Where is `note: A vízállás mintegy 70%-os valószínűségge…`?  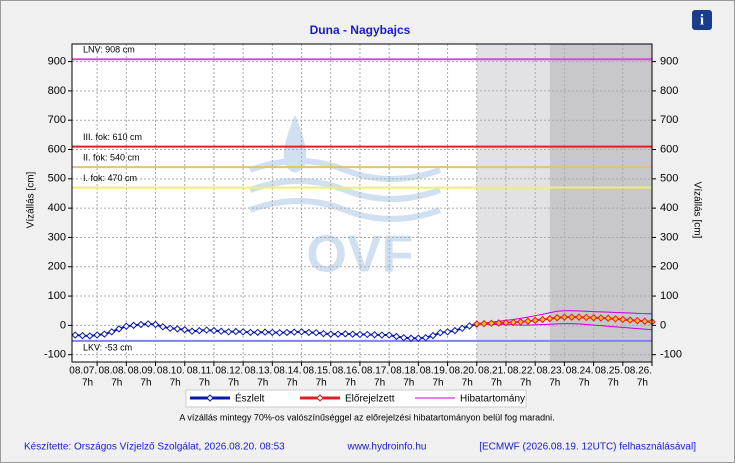 note: A vízállás mintegy 70%-os valószínűségge… is located at coordinates (366, 417).